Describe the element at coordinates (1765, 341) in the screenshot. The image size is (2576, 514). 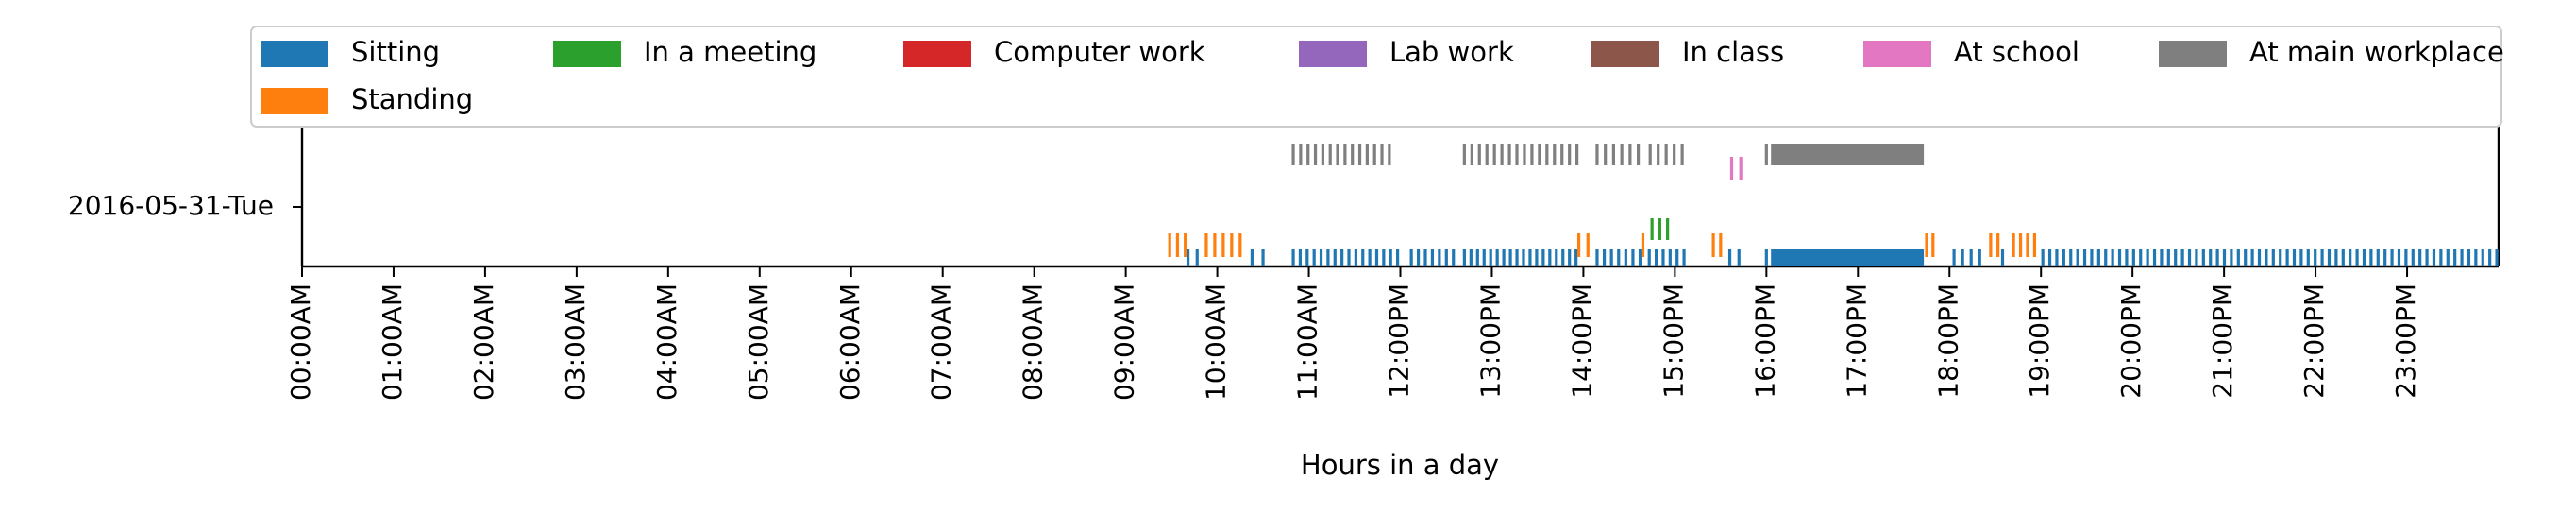
I see `x-tick-label: 16:00PM` at that location.